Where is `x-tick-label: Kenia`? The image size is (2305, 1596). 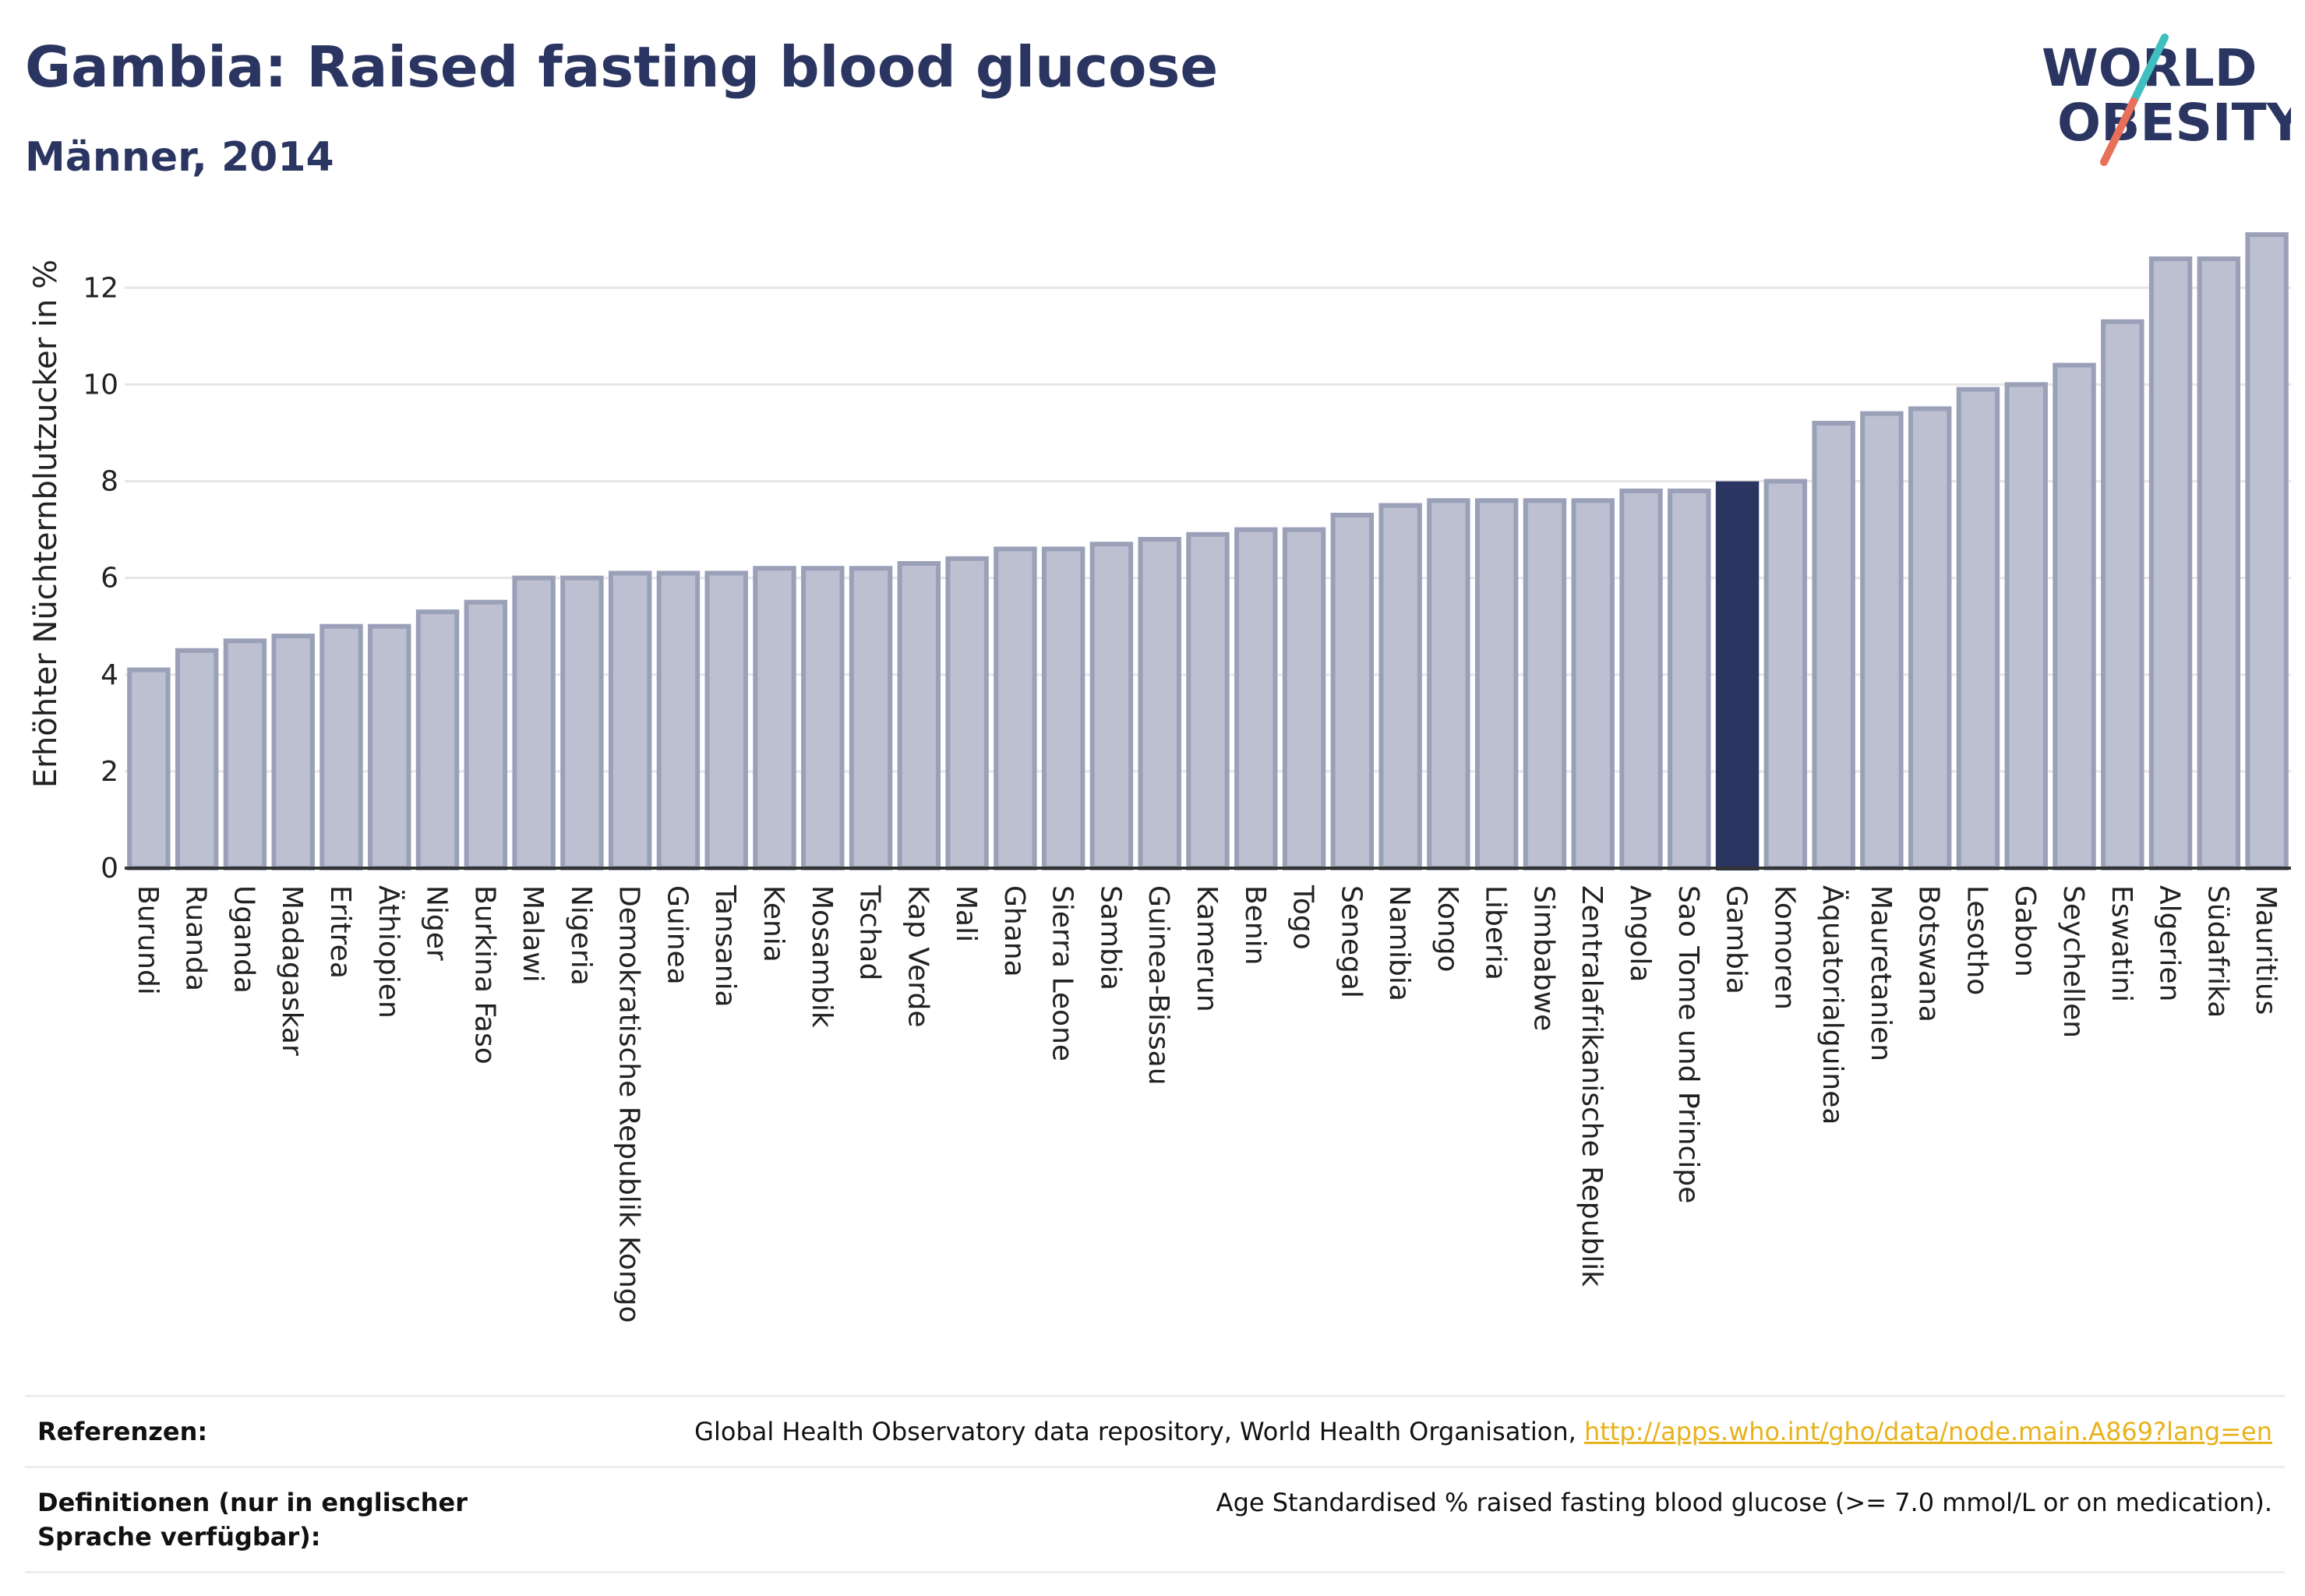 x-tick-label: Kenia is located at coordinates (773, 923).